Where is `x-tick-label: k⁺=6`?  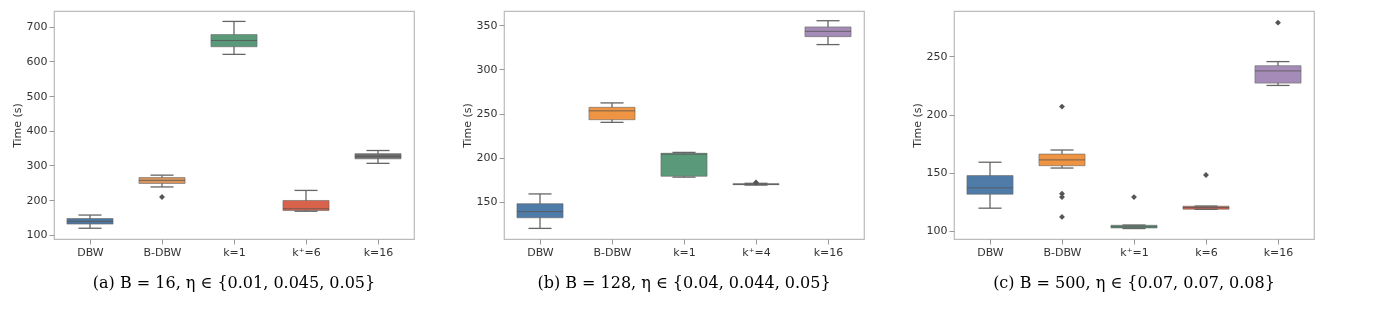 x-tick-label: k⁺=6 is located at coordinates (306, 252).